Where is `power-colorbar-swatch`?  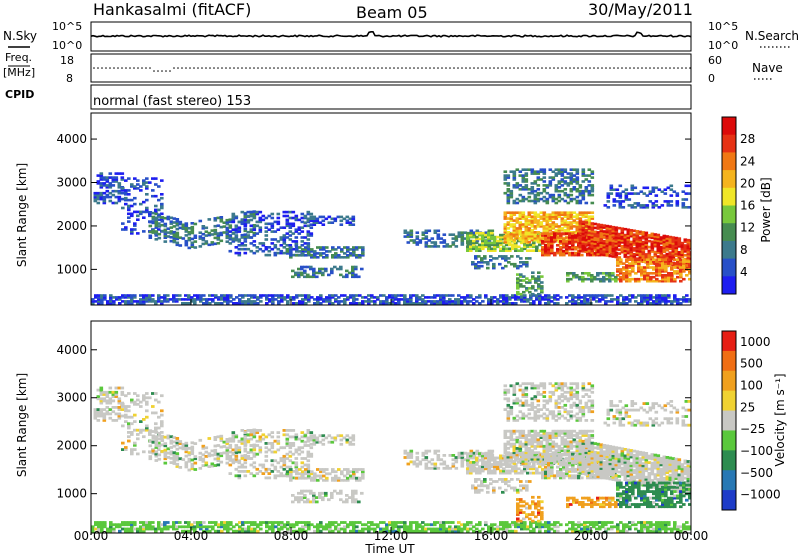
power-colorbar-swatch is located at coordinates (729, 161).